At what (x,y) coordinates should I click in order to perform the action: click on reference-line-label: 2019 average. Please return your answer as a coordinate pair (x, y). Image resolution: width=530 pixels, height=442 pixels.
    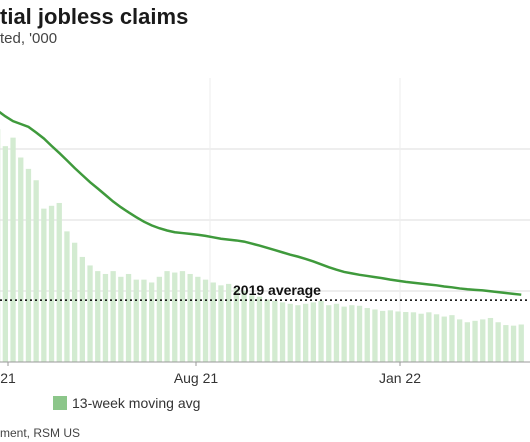
    Looking at the image, I should click on (277, 290).